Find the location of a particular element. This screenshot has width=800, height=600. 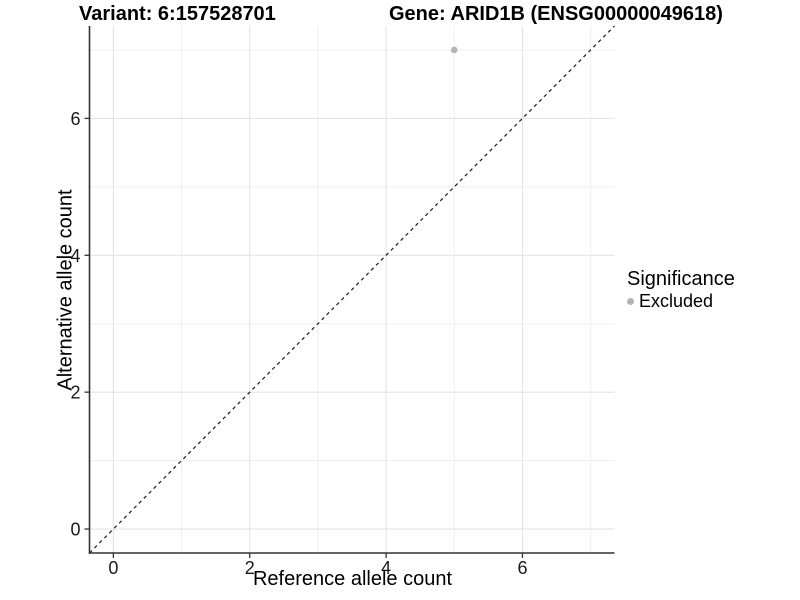

x-tick-label: 2 is located at coordinates (250, 568).